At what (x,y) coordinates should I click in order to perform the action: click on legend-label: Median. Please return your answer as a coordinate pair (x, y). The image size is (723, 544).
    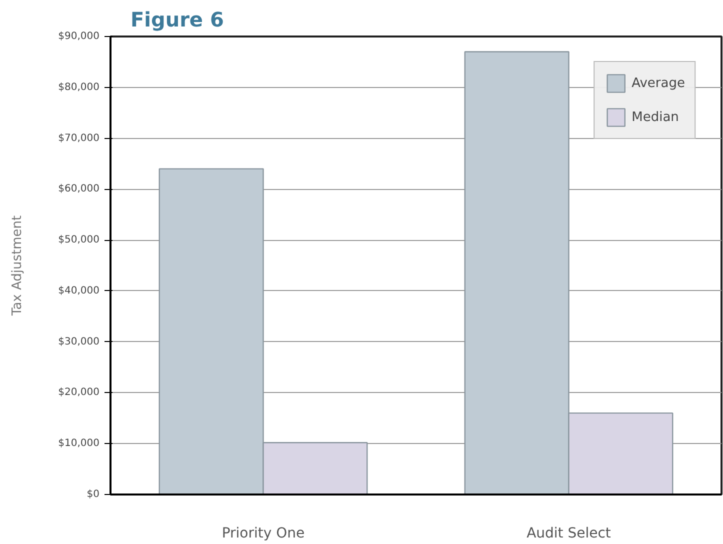
    Looking at the image, I should click on (655, 117).